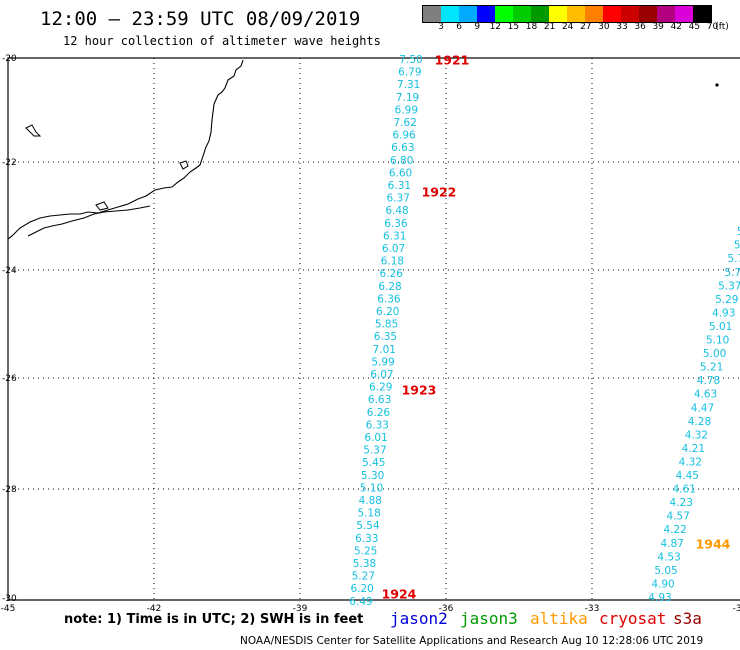  I want to click on swh-value: 6.29, so click(380, 388).